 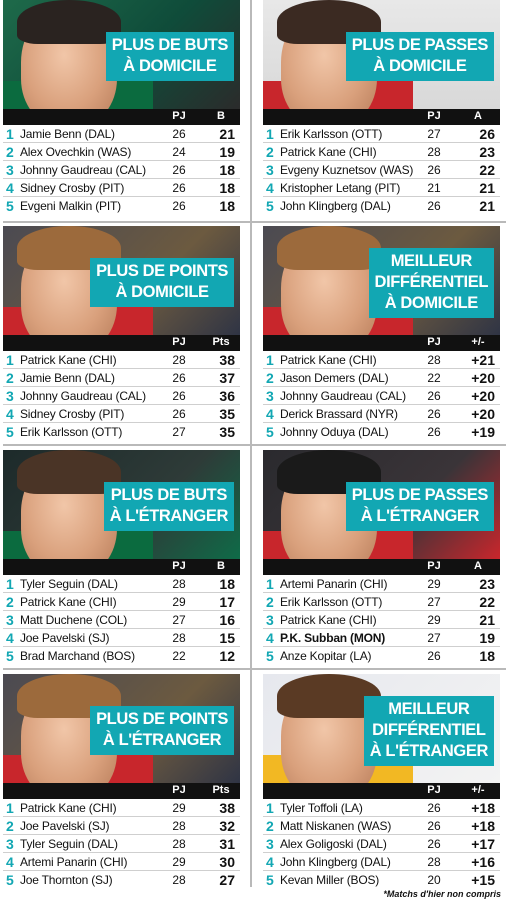 I want to click on player-name: Artemi Panarin (CHI), so click(x=334, y=584).